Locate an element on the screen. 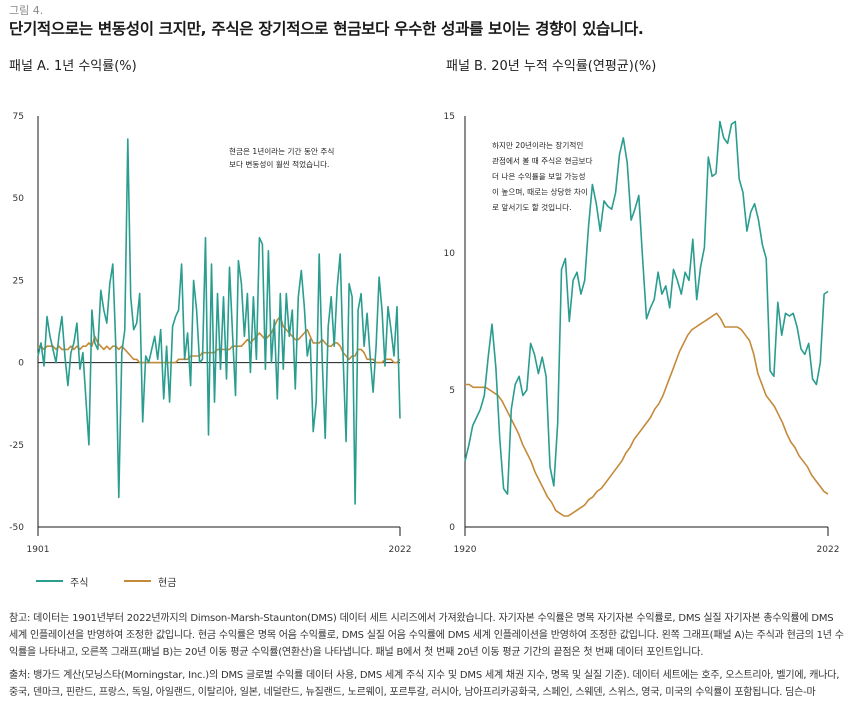  cash-series-line is located at coordinates (647, 414).